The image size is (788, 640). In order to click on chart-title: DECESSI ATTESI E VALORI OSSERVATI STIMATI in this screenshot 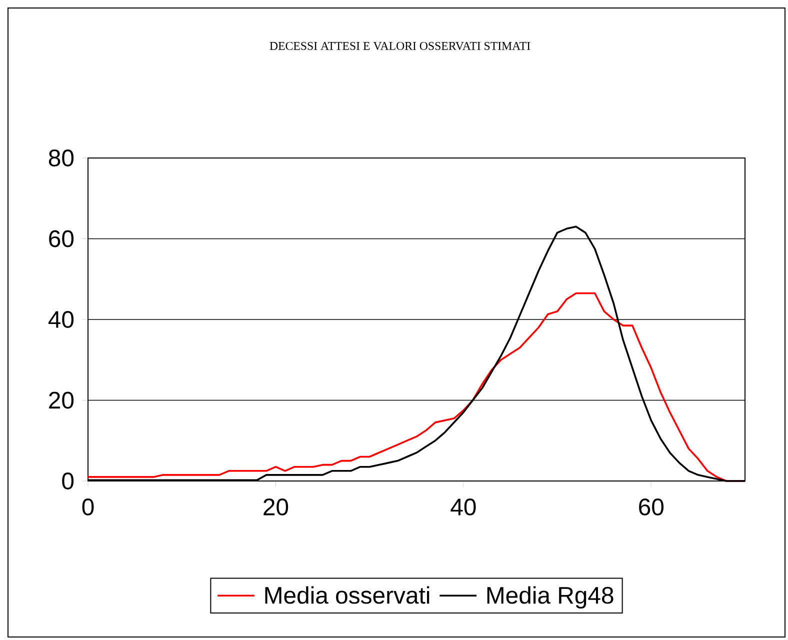, I will do `click(400, 46)`.